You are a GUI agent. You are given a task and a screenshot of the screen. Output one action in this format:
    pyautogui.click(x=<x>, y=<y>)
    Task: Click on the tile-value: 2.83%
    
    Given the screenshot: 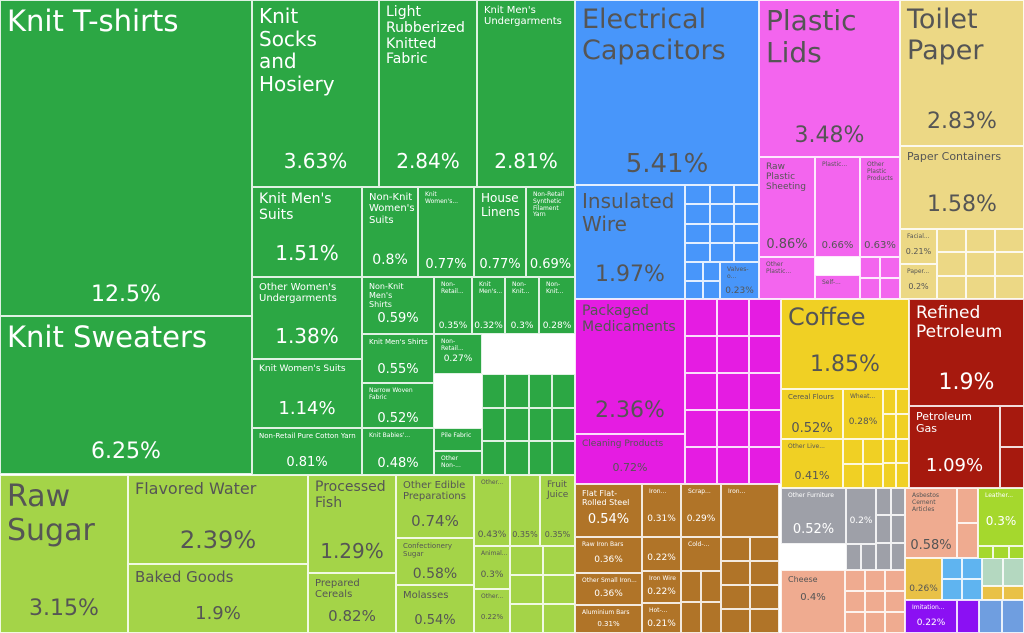 What is the action you would take?
    pyautogui.click(x=962, y=121)
    